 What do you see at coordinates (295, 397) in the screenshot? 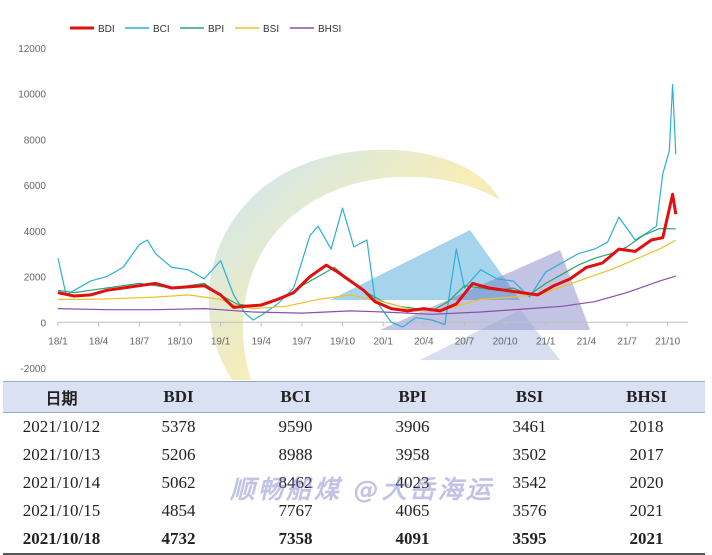
I see `column-header-bci: BCI` at bounding box center [295, 397].